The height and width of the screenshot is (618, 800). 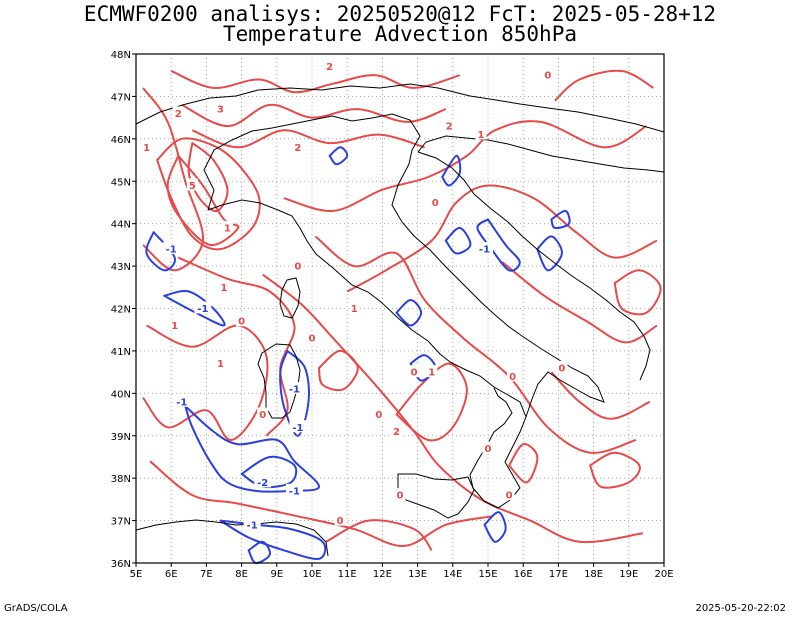 I want to click on lon-tick-label: 13E, so click(x=417, y=574).